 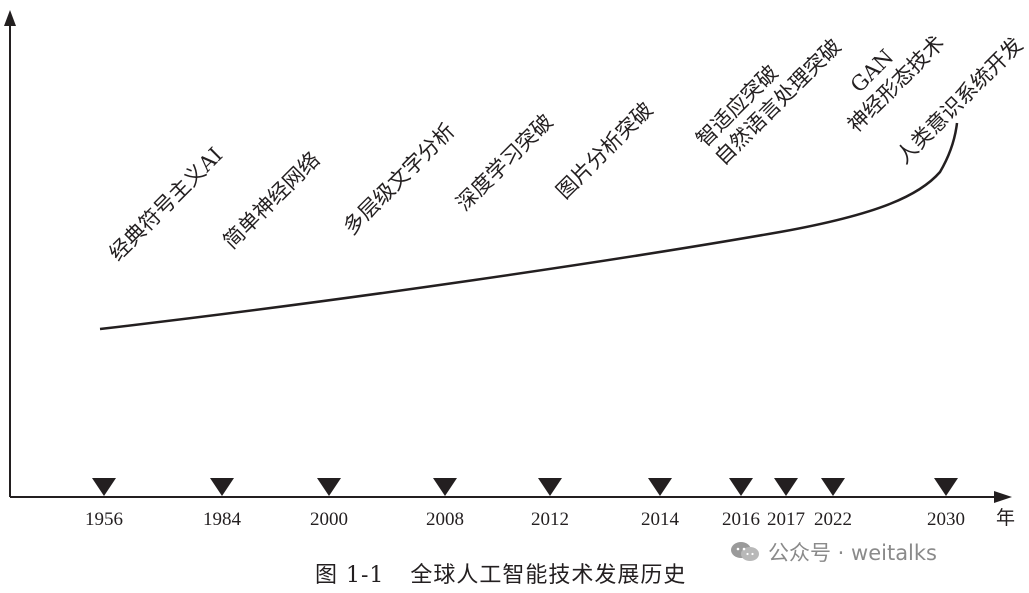 I want to click on wechat-icon, so click(x=745, y=551).